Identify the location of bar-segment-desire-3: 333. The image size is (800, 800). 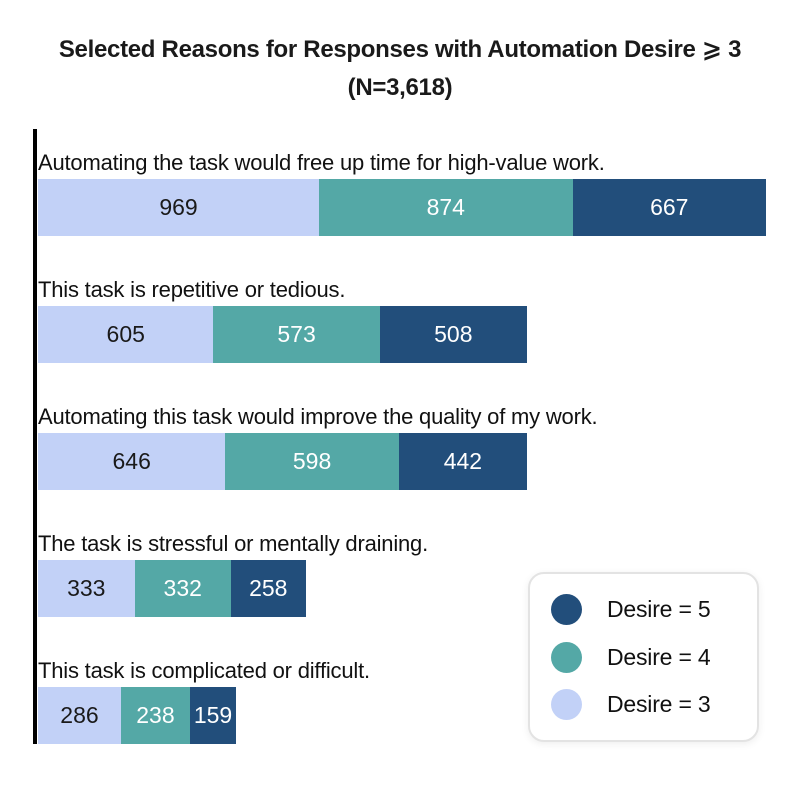
(86, 588).